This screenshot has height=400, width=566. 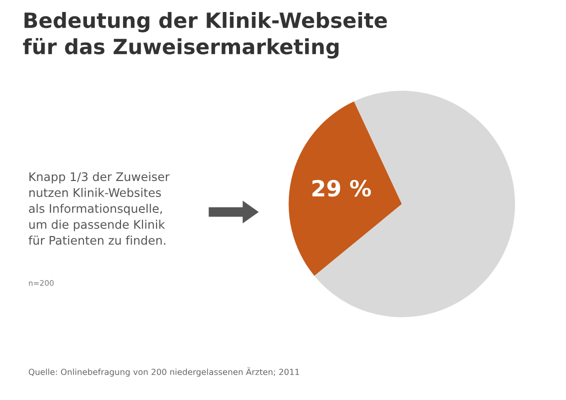 What do you see at coordinates (164, 372) in the screenshot?
I see `source-note: Quelle: Onlinebefragung von 200 niedergelassenen Ärzten; 2011` at bounding box center [164, 372].